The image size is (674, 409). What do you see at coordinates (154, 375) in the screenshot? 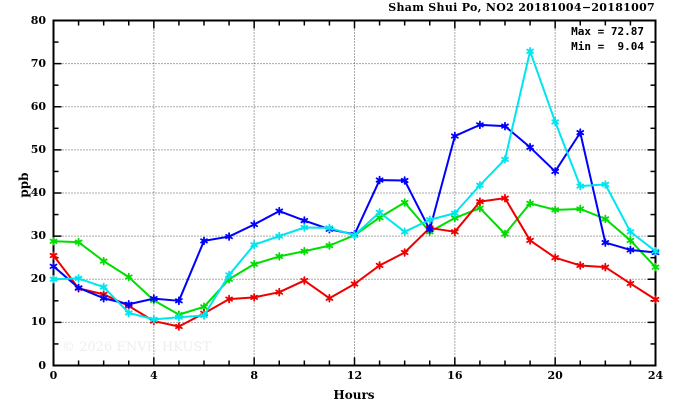
I see `x-tick-label: 4` at bounding box center [154, 375].